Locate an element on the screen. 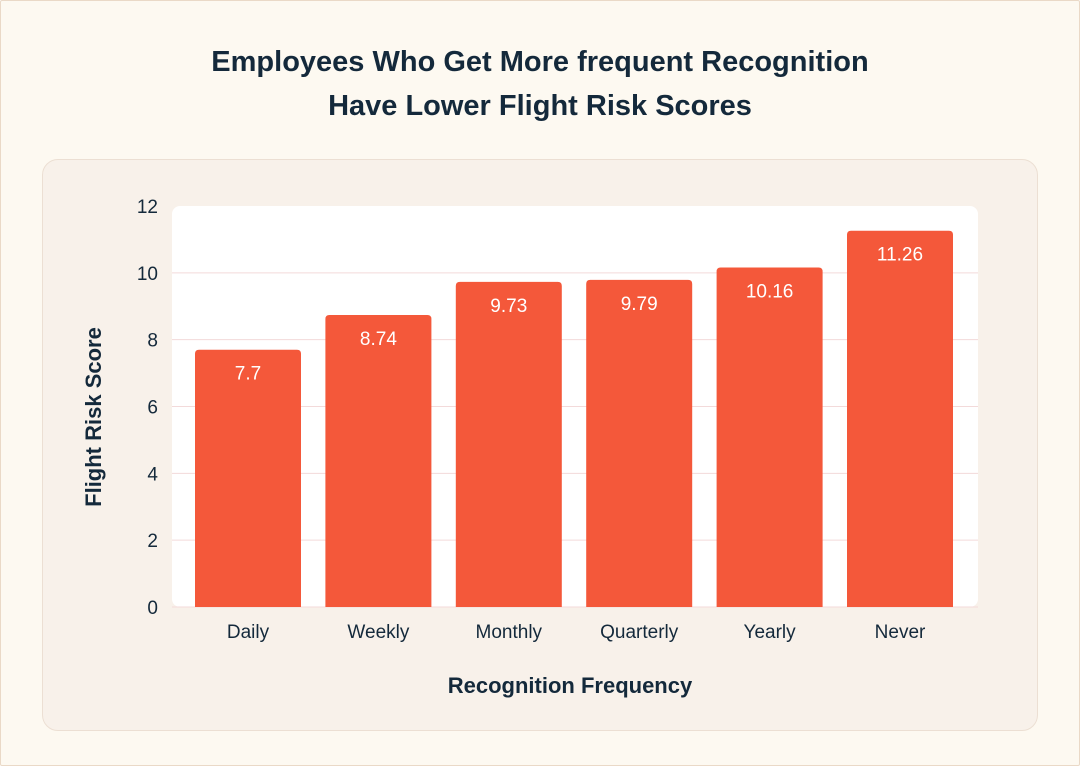 The width and height of the screenshot is (1080, 766). x-axis-title: Recognition Frequency is located at coordinates (570, 685).